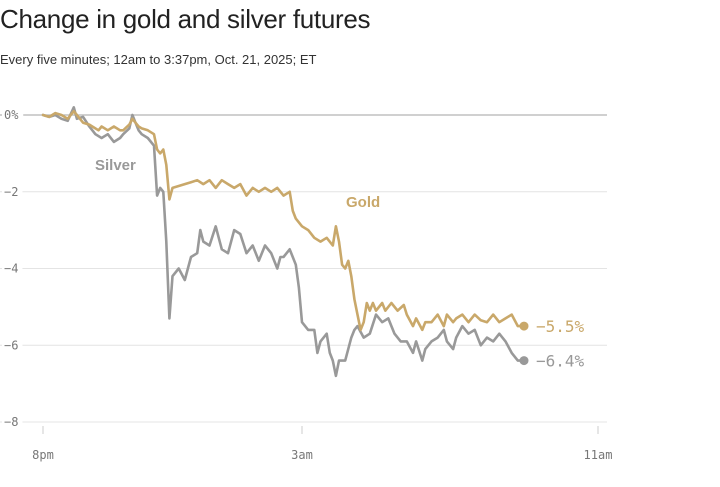 The width and height of the screenshot is (720, 487). I want to click on x-tick-label: 3am, so click(302, 455).